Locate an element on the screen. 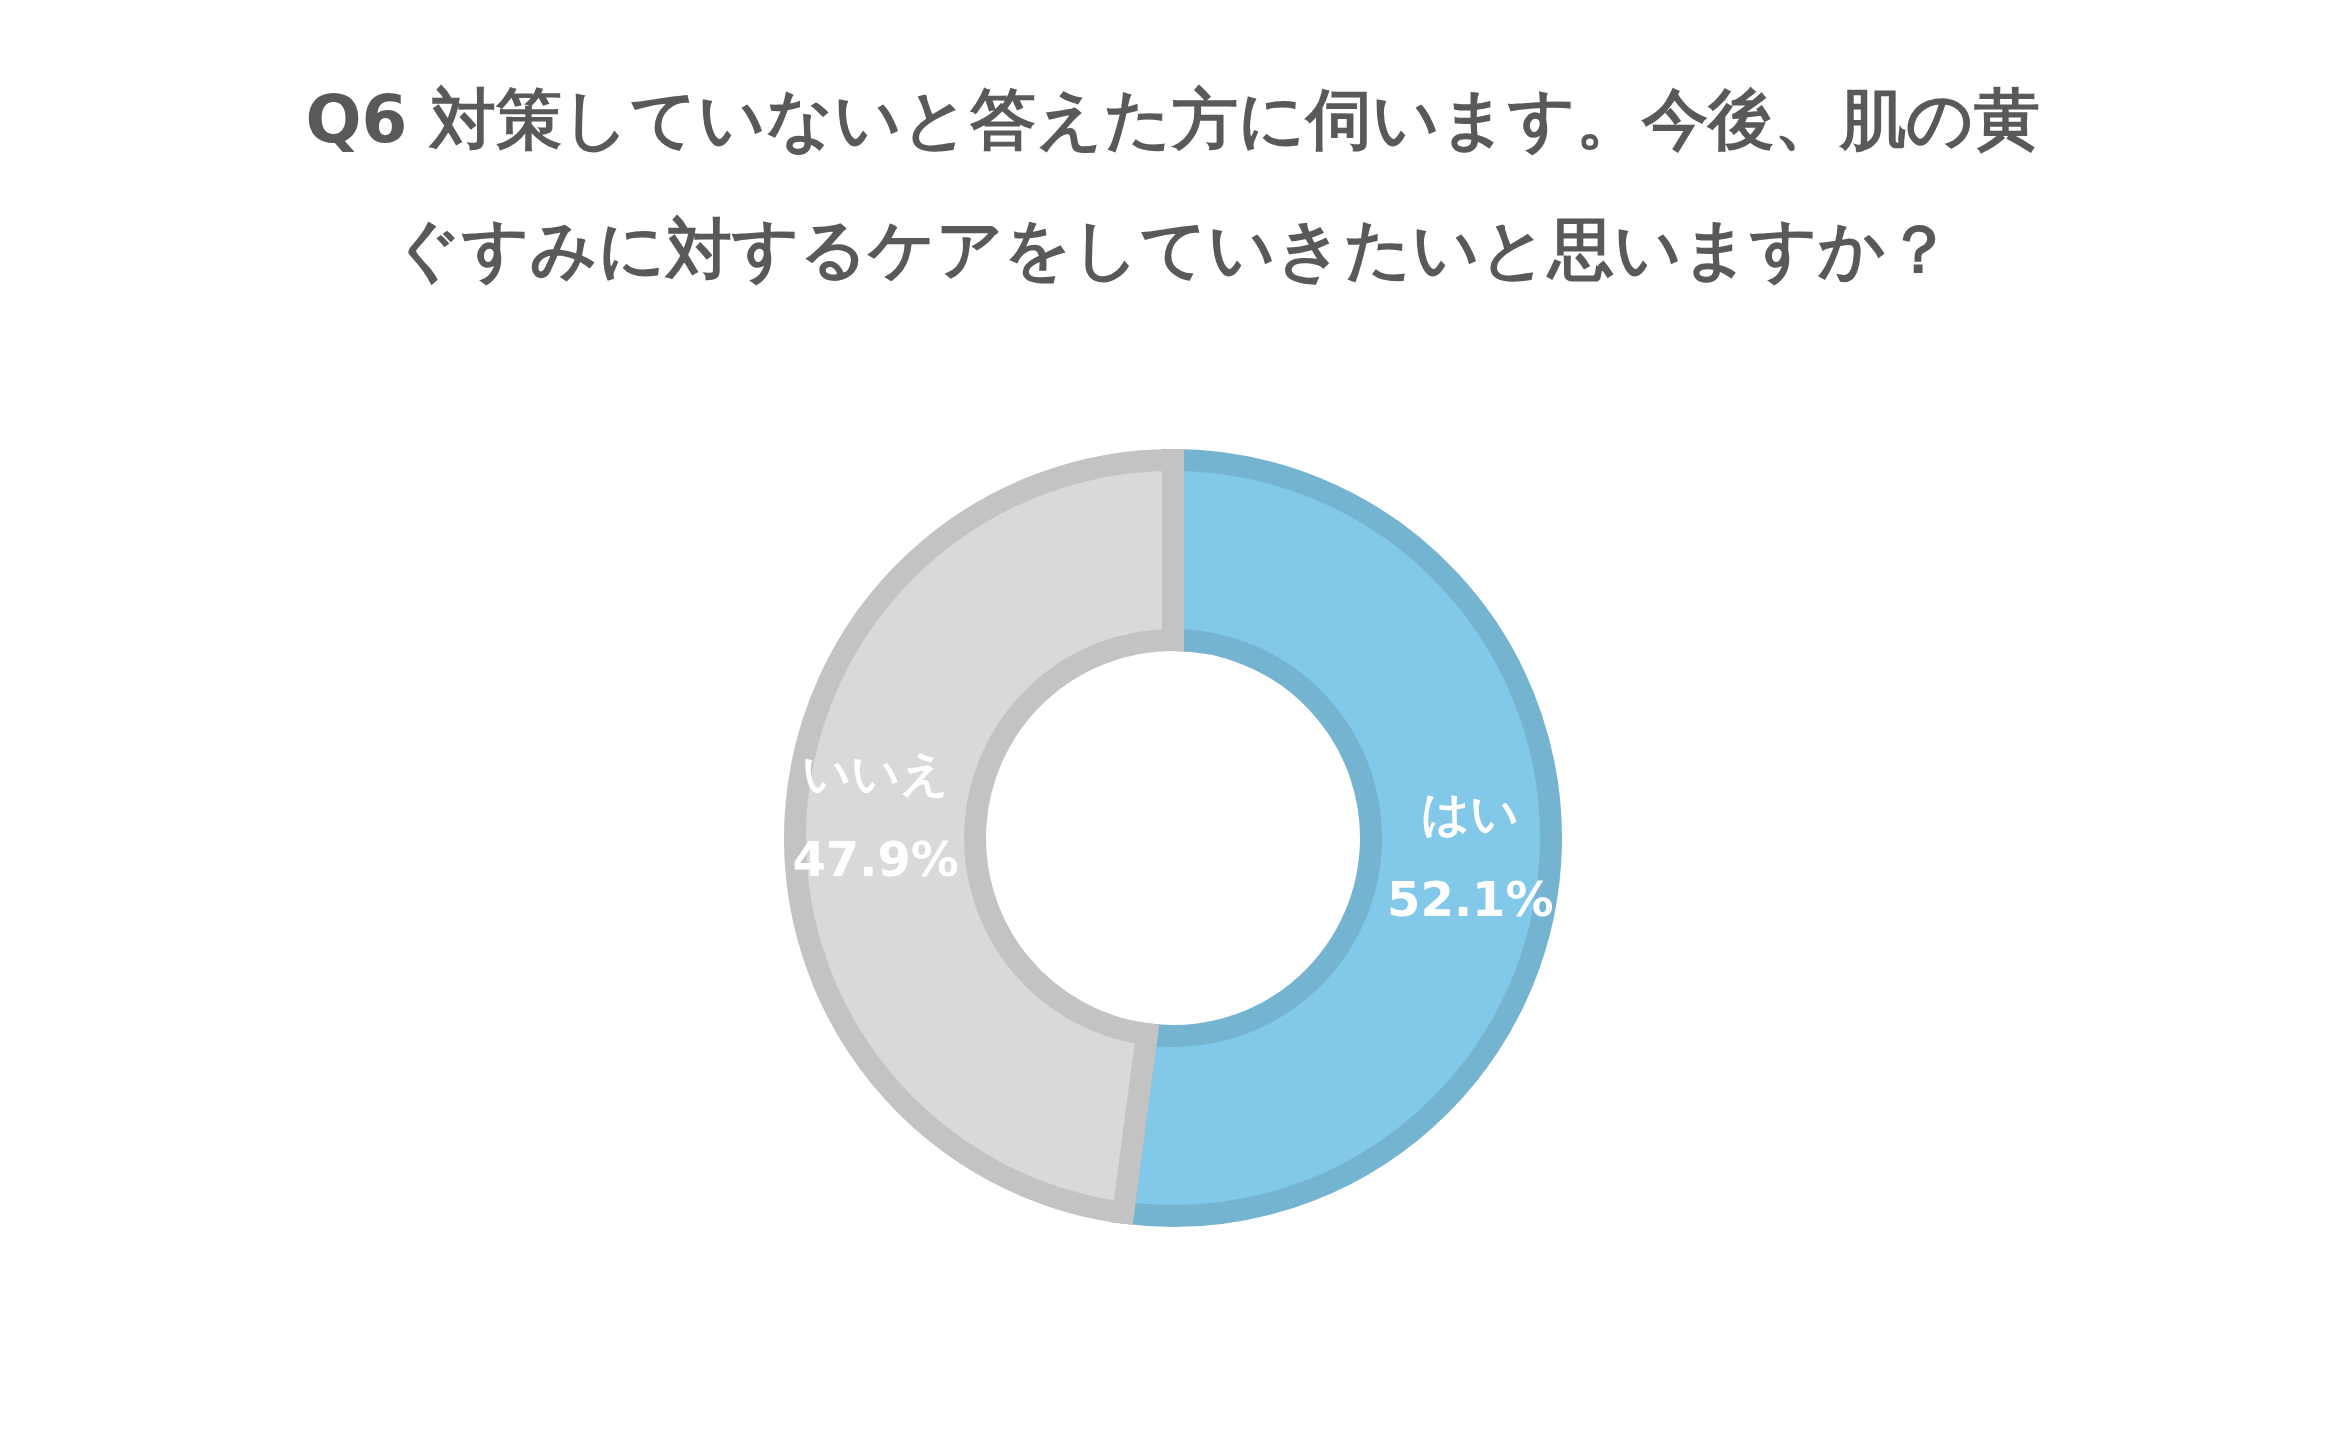  data-label: 52.1% is located at coordinates (1470, 898).